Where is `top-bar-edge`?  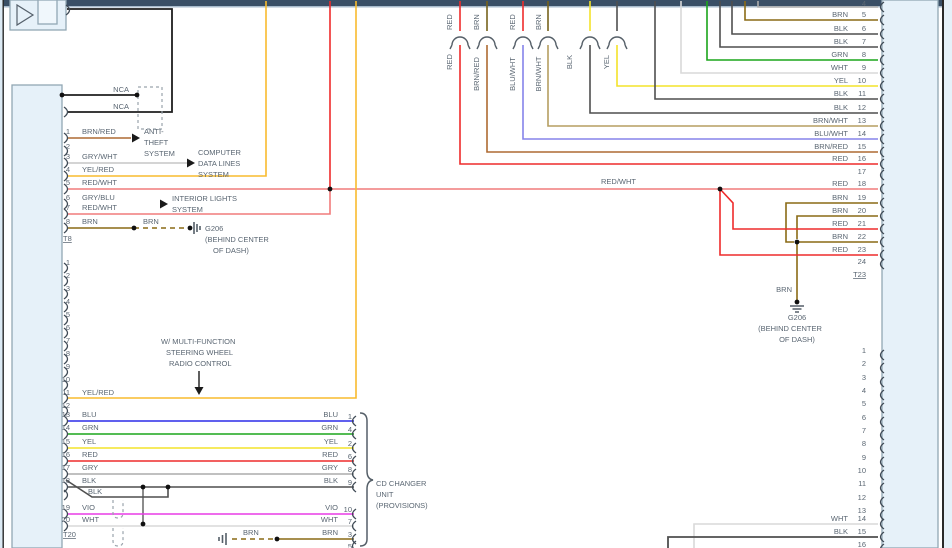 top-bar-edge is located at coordinates (476, 7).